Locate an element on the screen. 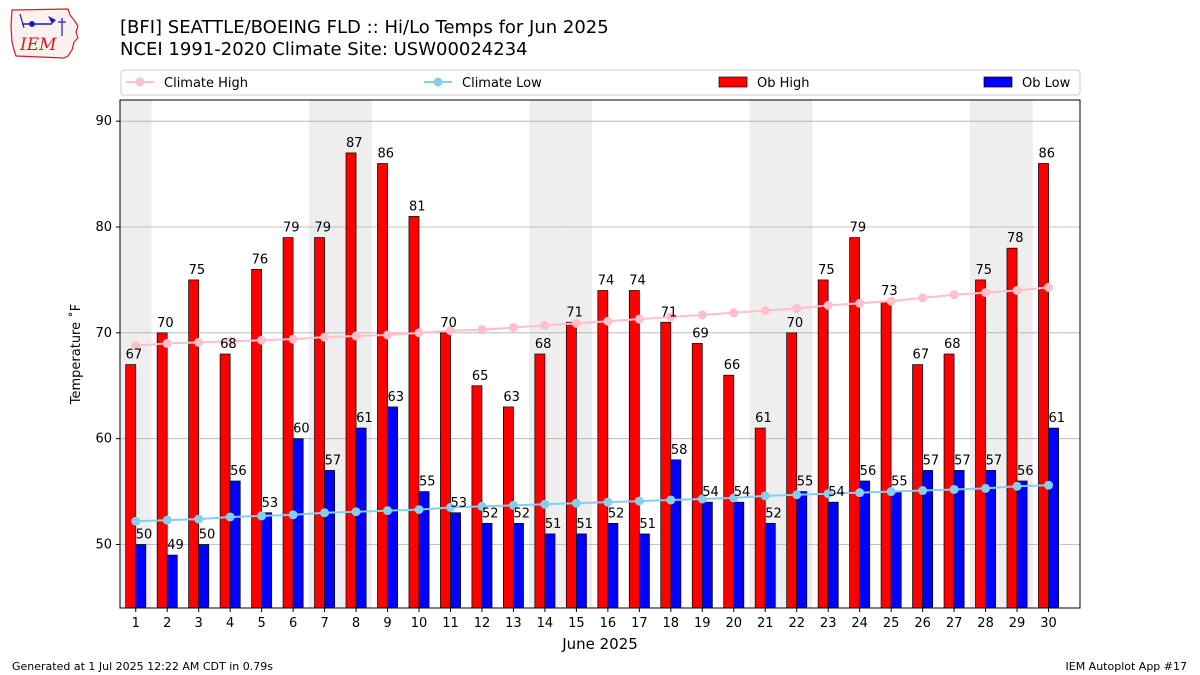 This screenshot has height=675, width=1200. label-ob-low-25: 55 is located at coordinates (899, 482).